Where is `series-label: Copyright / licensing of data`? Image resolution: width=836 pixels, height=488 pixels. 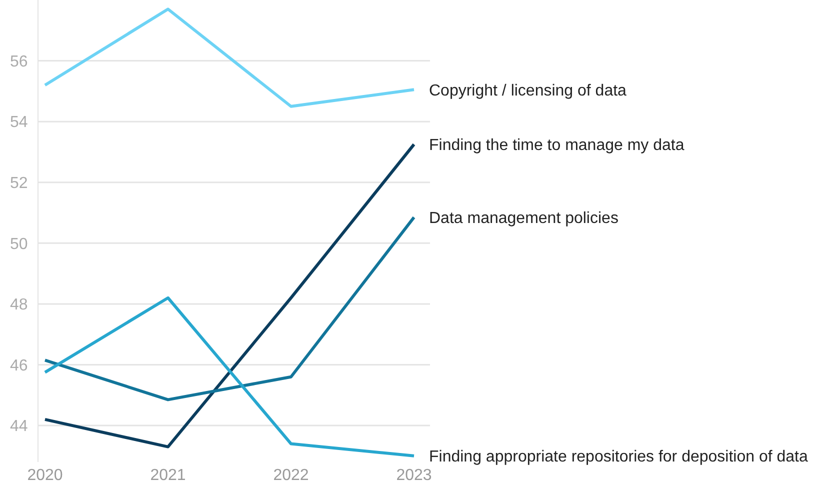
series-label: Copyright / licensing of data is located at coordinates (528, 91).